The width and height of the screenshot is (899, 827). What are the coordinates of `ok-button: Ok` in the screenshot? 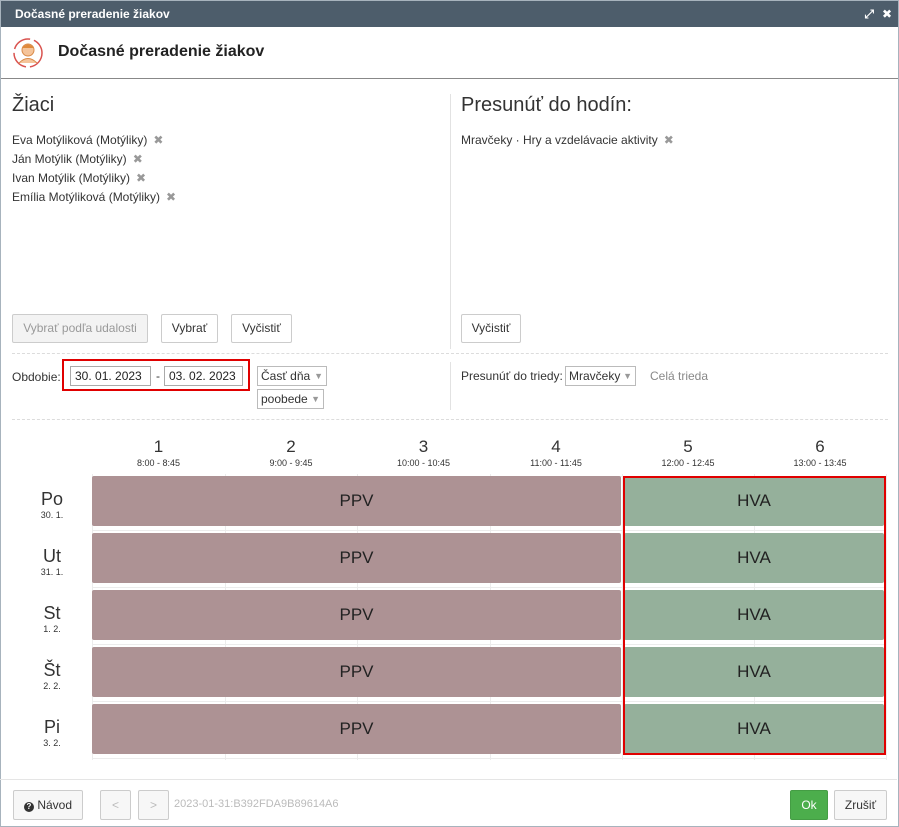 It's located at (809, 805).